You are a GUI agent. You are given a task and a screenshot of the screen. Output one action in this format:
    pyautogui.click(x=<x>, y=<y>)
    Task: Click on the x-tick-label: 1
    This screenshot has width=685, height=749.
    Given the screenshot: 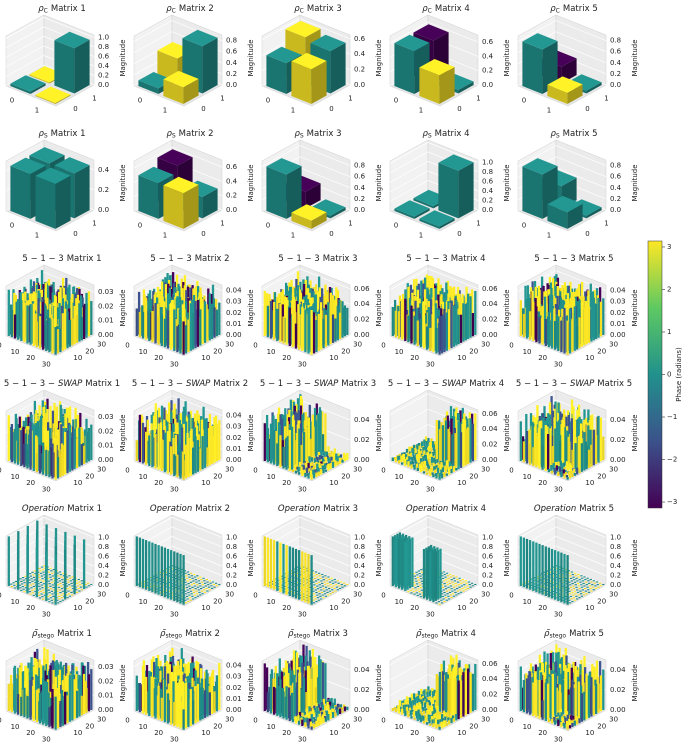 What is the action you would take?
    pyautogui.click(x=165, y=111)
    